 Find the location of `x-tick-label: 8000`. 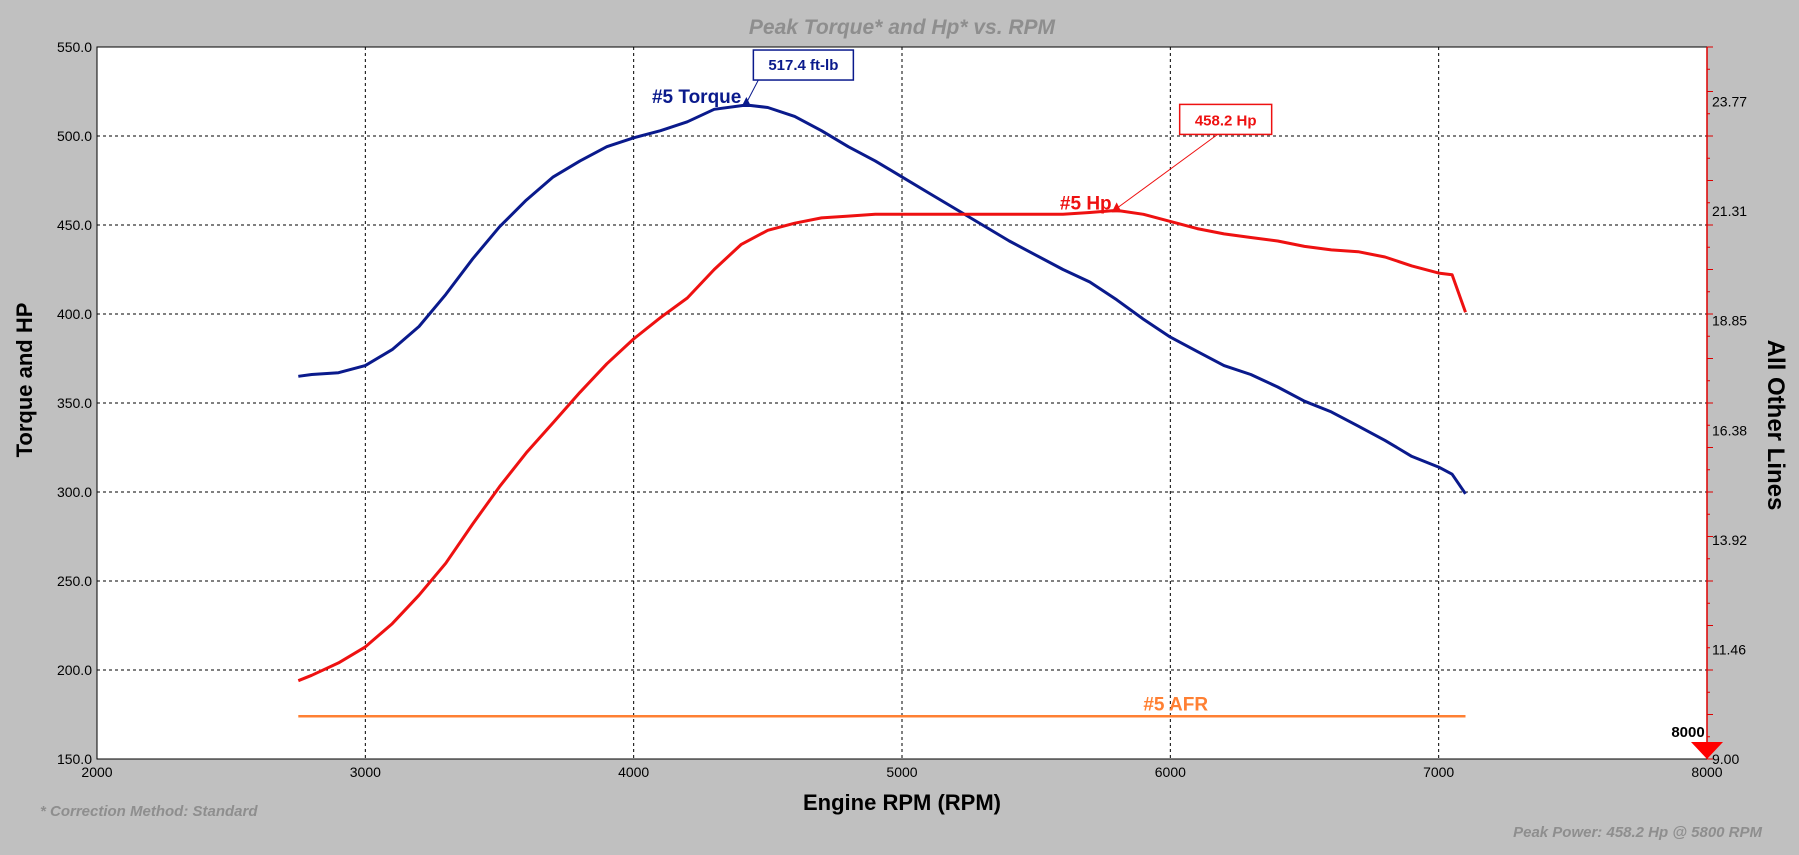

x-tick-label: 8000 is located at coordinates (1706, 772).